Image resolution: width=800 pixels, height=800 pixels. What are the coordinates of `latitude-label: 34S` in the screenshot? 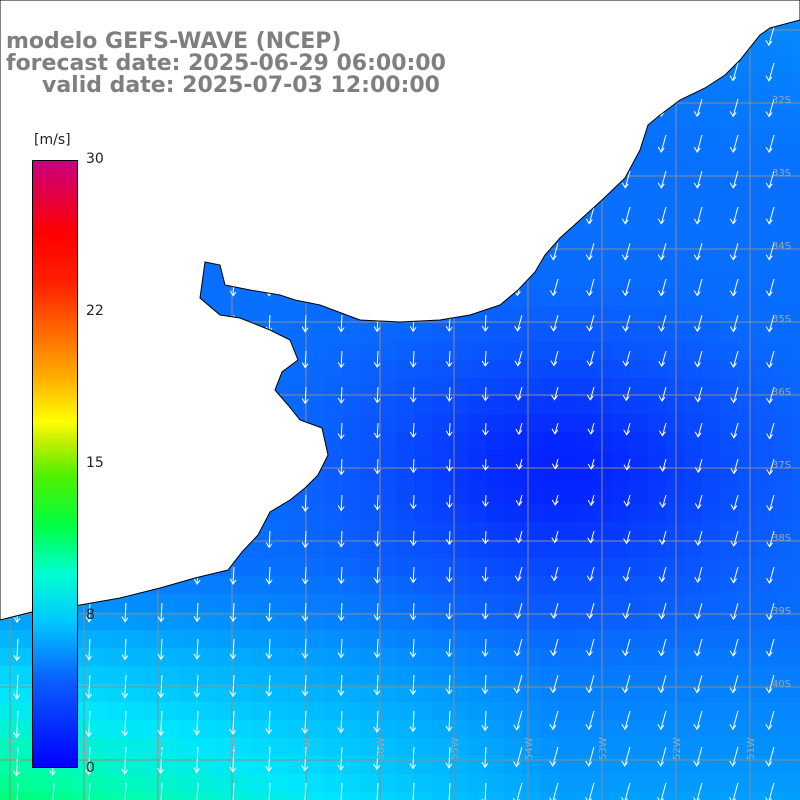 It's located at (781, 246).